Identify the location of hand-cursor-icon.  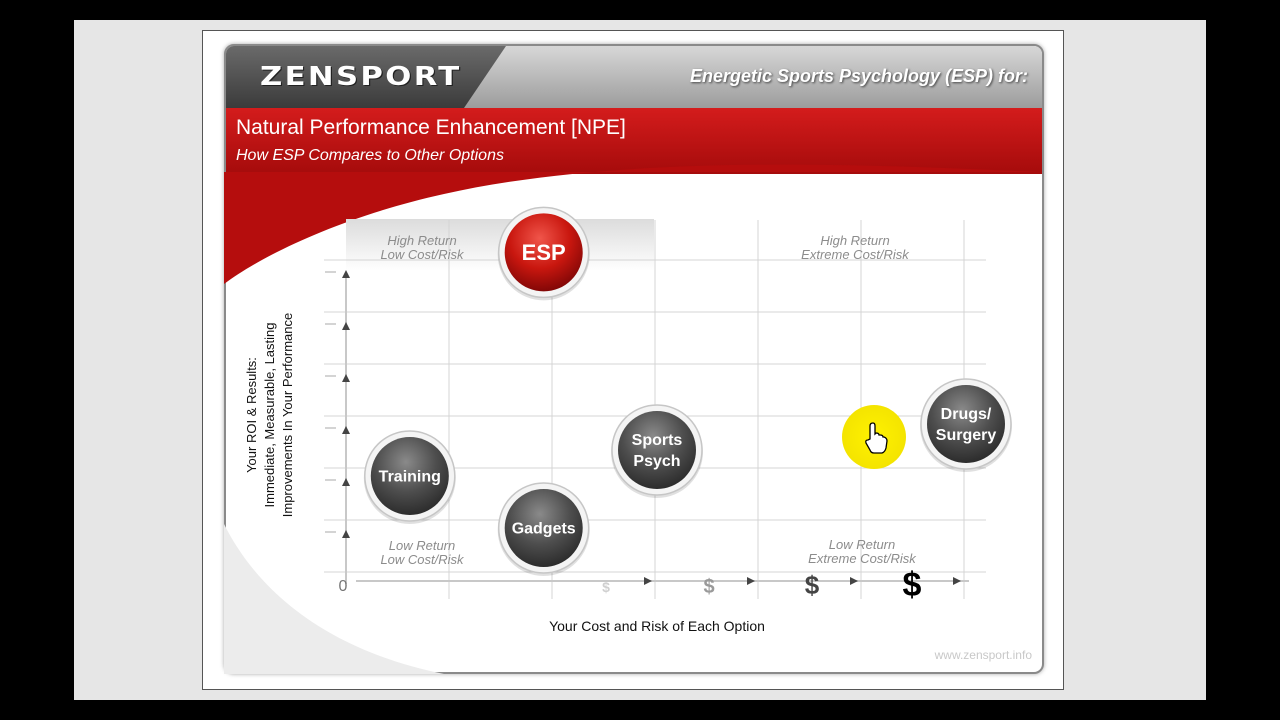
(876, 438).